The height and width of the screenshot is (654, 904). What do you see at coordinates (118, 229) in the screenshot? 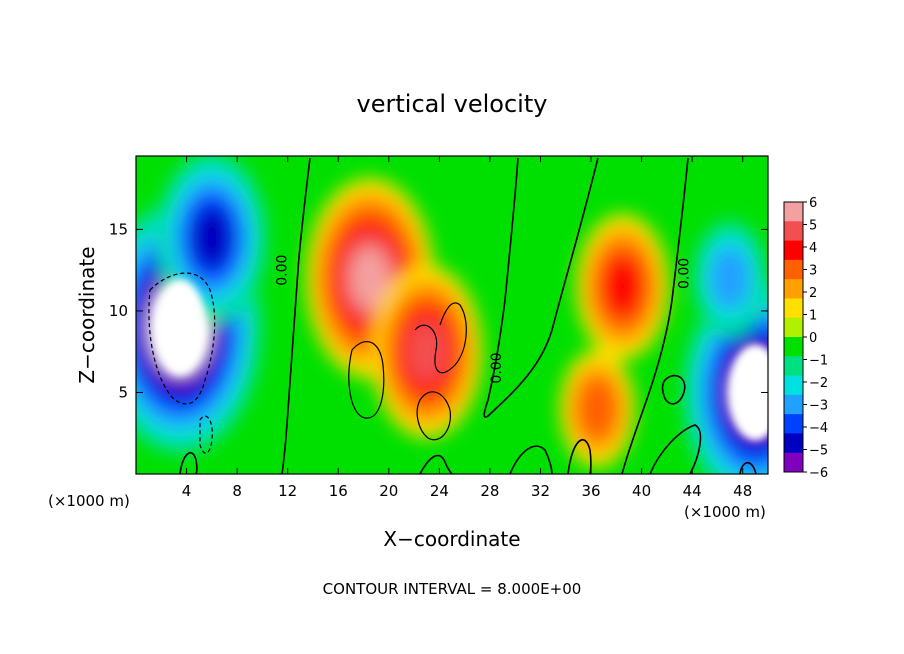
I see `y-tick-label: 15` at bounding box center [118, 229].